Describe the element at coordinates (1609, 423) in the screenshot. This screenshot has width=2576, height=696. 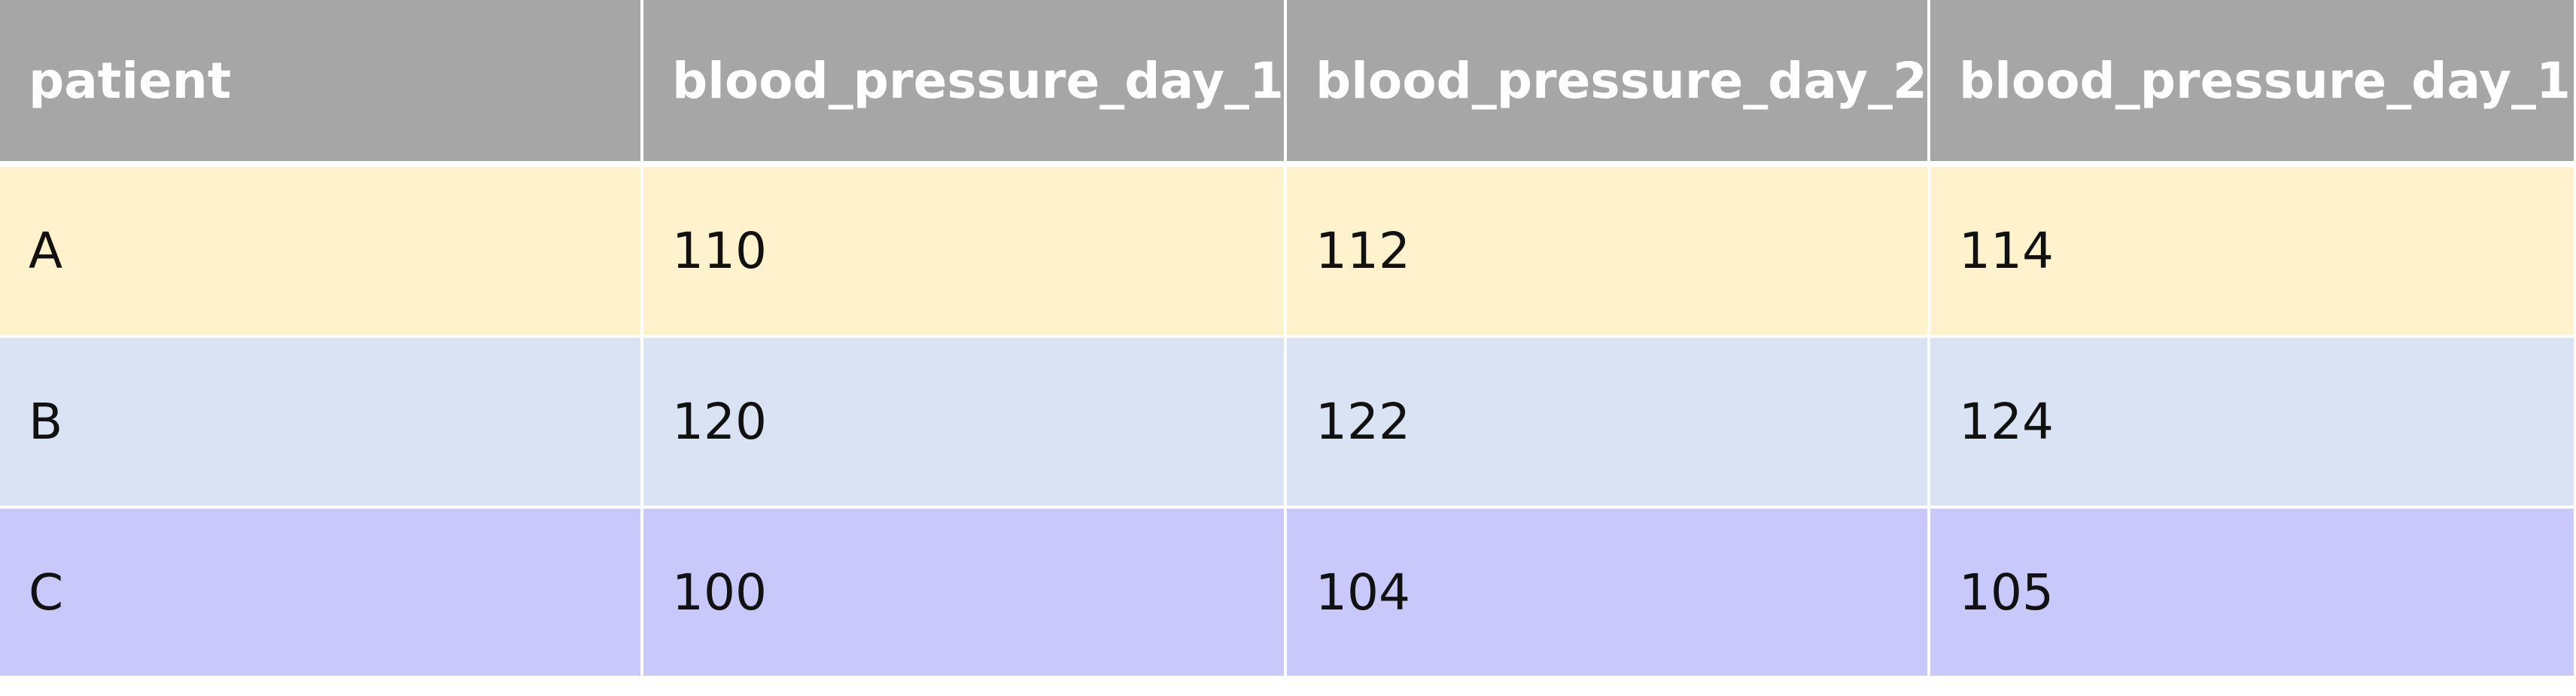
I see `table-cell-value: 122` at that location.